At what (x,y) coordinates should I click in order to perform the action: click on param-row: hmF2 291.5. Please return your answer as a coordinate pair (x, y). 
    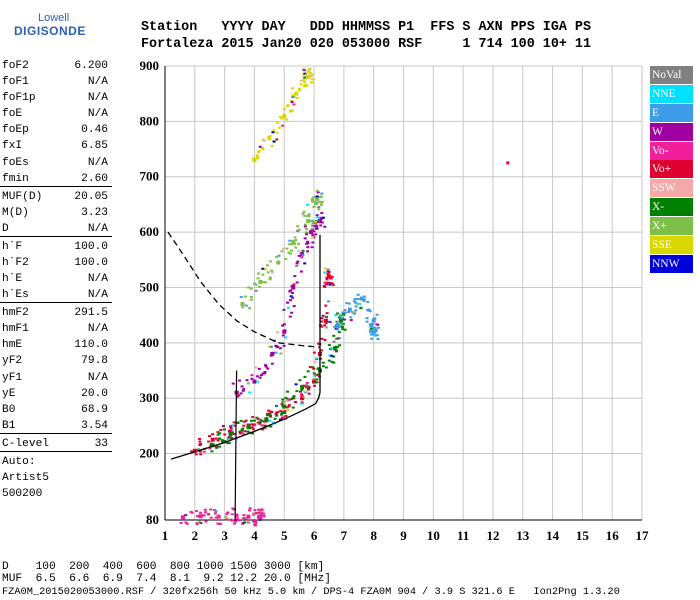
    Looking at the image, I should click on (55, 313).